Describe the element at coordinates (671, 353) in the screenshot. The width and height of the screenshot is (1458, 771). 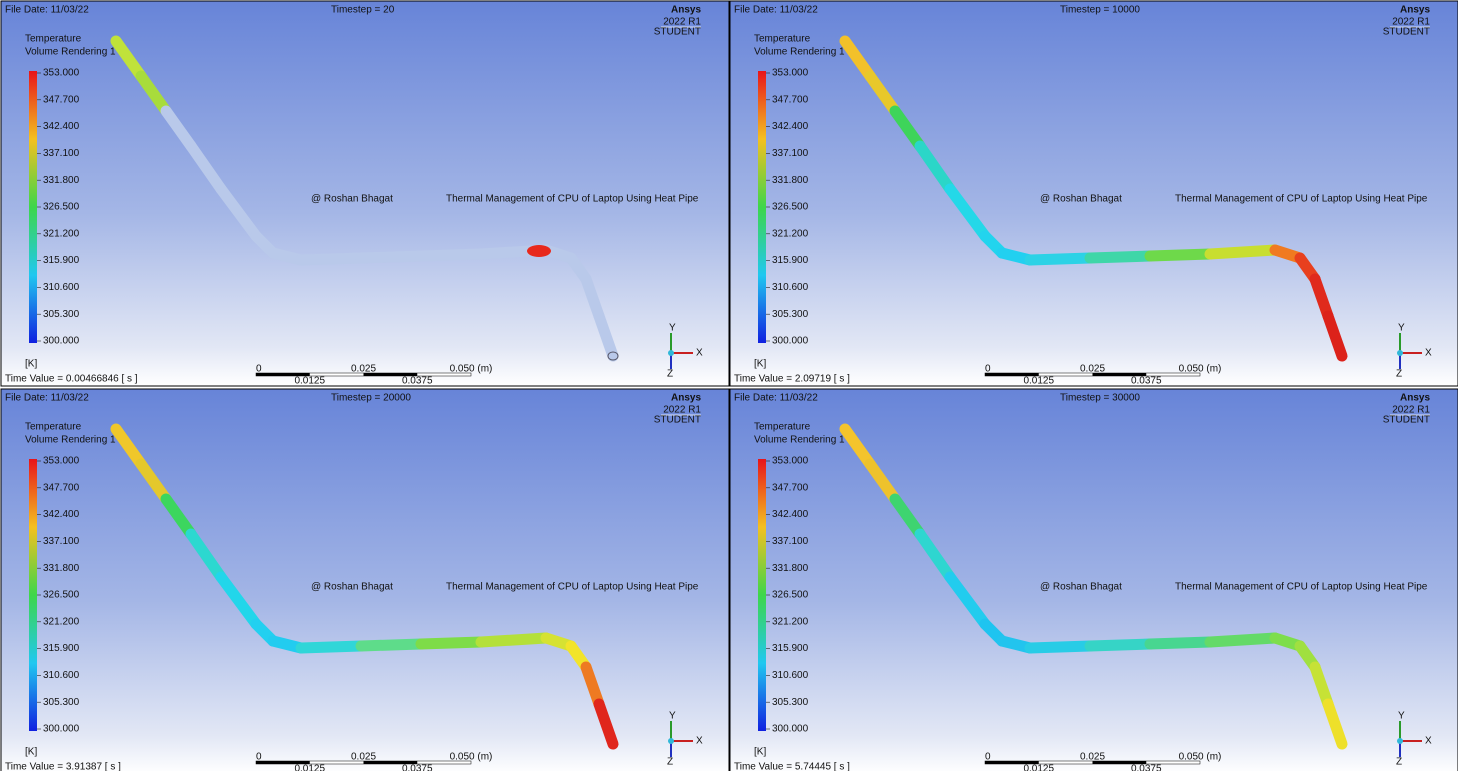
I see `triad-origin` at that location.